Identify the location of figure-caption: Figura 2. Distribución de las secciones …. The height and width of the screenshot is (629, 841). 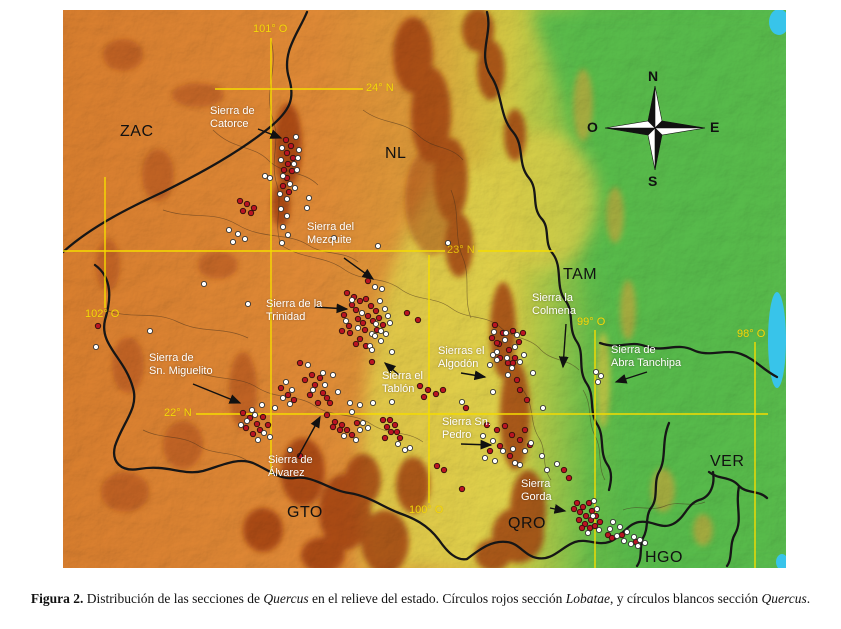
(420, 599).